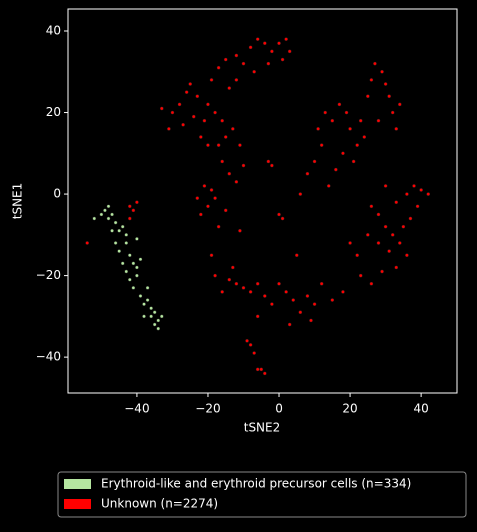  Describe the element at coordinates (77, 484) in the screenshot. I see `legend-swatch` at that location.